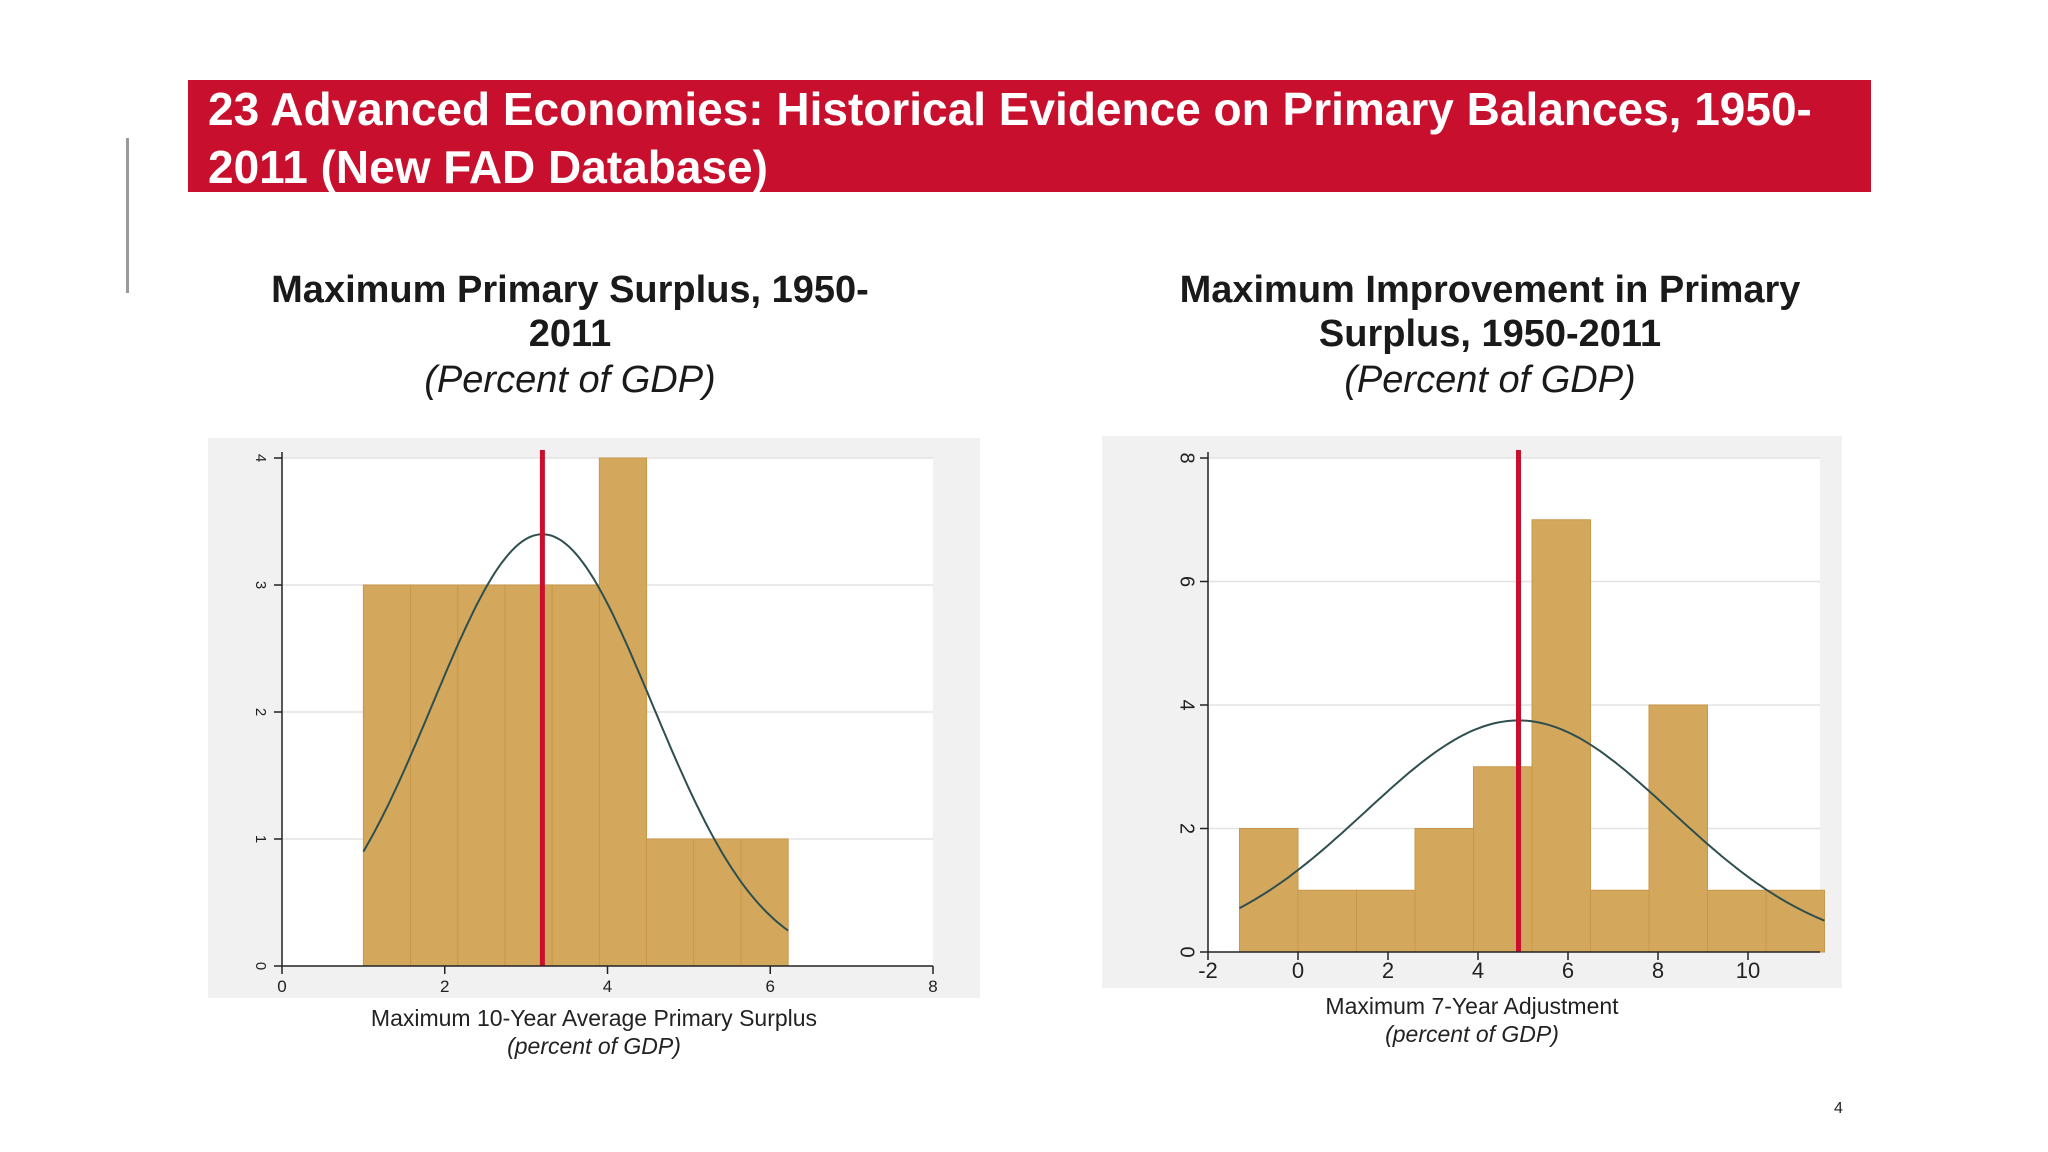 The width and height of the screenshot is (2048, 1152). Describe the element at coordinates (127, 215) in the screenshot. I see `slide-left-rule` at that location.